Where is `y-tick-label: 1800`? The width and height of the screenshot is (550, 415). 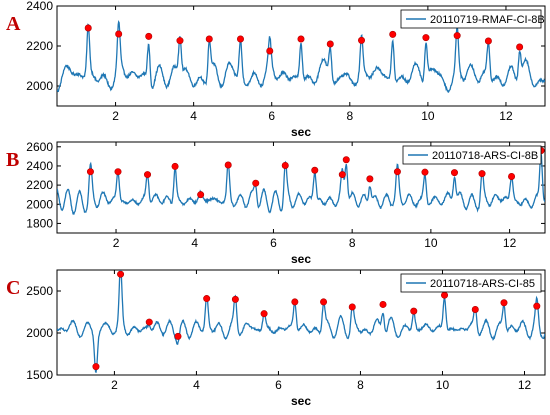
y-tick-label: 1800 is located at coordinates (39, 223).